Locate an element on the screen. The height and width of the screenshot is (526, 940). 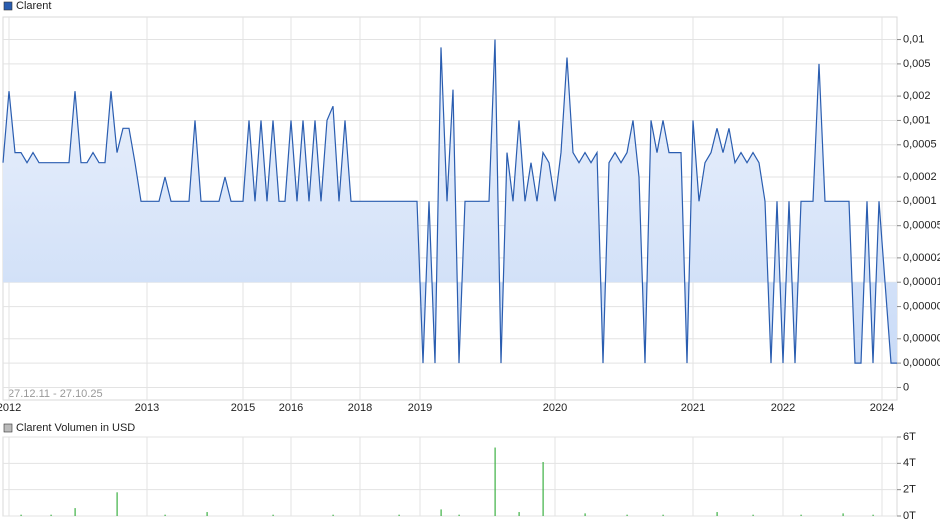
plot-frame is located at coordinates (450, 476).